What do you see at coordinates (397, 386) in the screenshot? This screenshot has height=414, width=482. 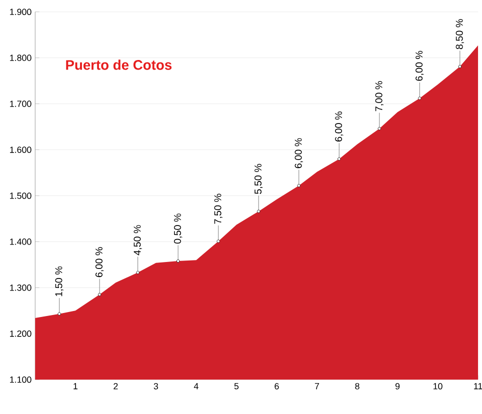 I see `x-tick-label: 9` at bounding box center [397, 386].